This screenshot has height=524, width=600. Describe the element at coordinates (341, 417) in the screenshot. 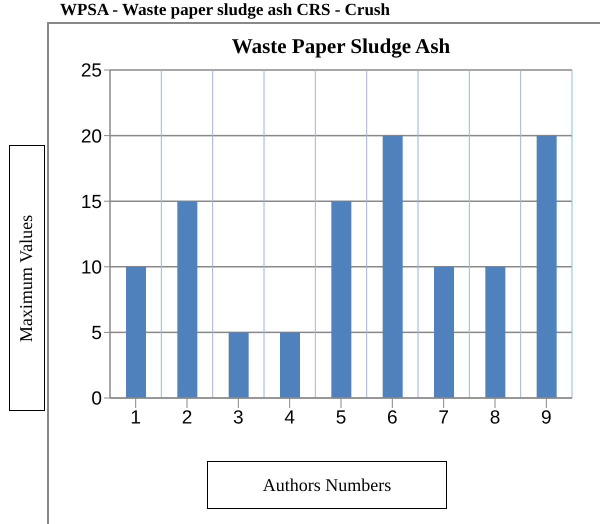

I see `x-tick-label: 5` at that location.